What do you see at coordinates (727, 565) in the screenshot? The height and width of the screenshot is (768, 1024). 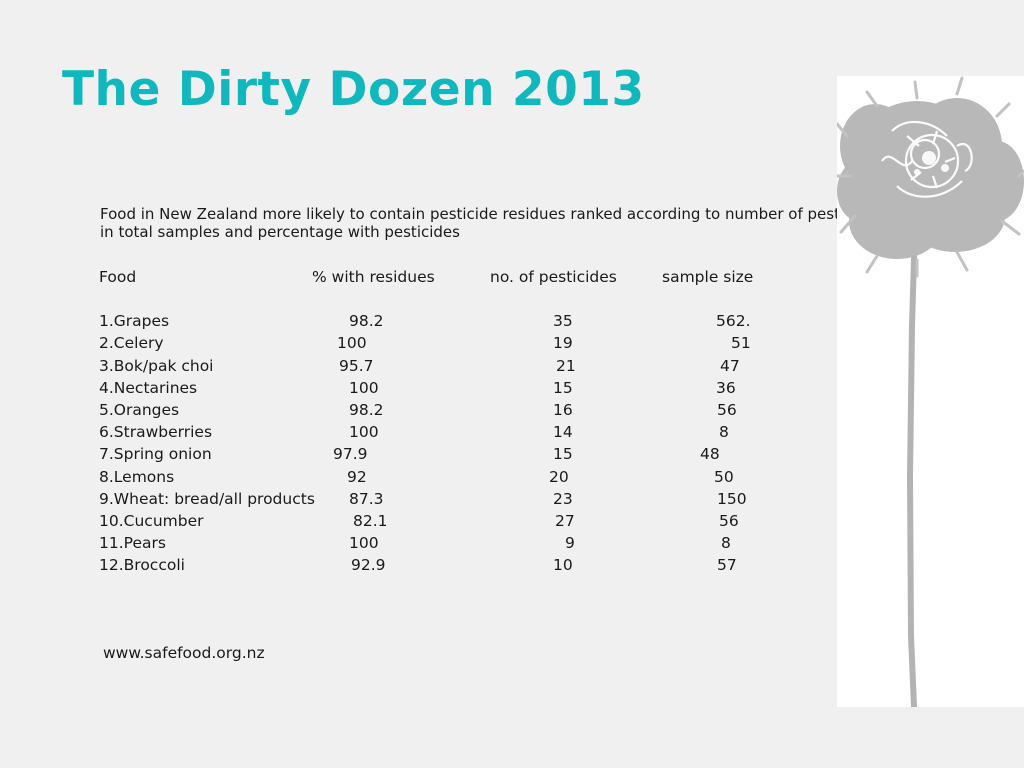 I see `sample-size-cell: 57` at bounding box center [727, 565].